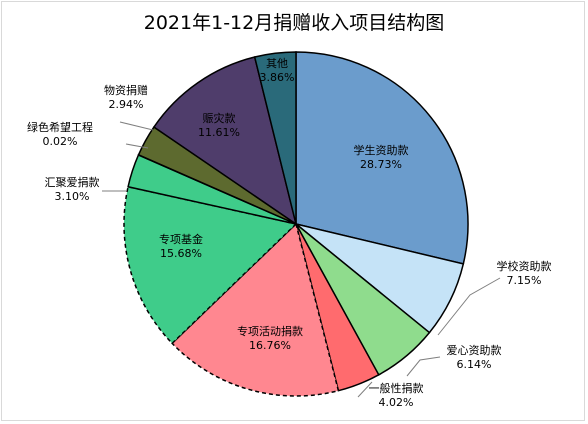 This screenshot has width=588, height=424. Describe the element at coordinates (72, 182) in the screenshot. I see `slice-label: 汇聚爱捐款` at that location.